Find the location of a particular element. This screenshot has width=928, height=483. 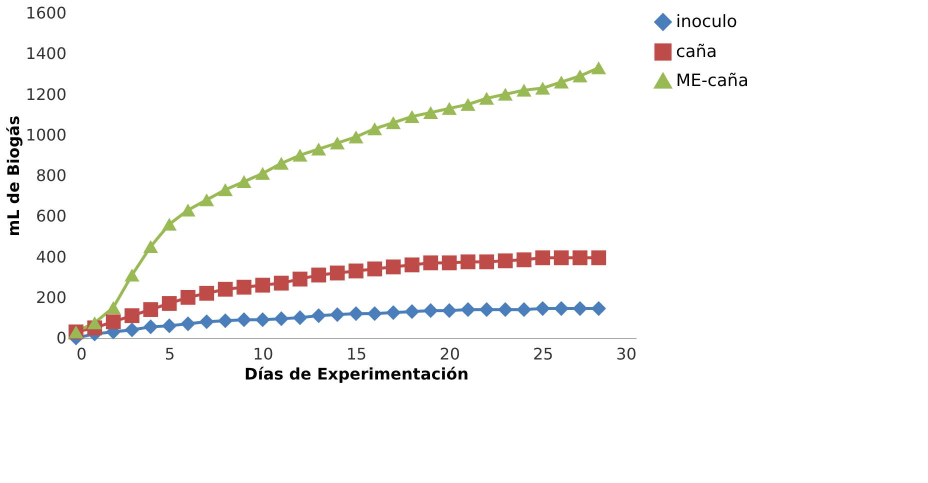

y-axis-title: mL de Biogás is located at coordinates (13, 176).